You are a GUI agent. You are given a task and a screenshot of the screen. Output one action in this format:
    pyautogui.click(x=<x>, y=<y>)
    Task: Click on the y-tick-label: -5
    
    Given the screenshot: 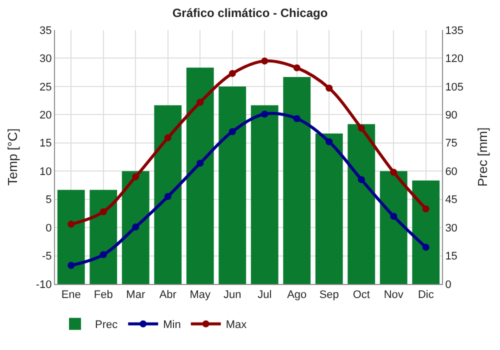 What is the action you would take?
    pyautogui.click(x=47, y=256)
    